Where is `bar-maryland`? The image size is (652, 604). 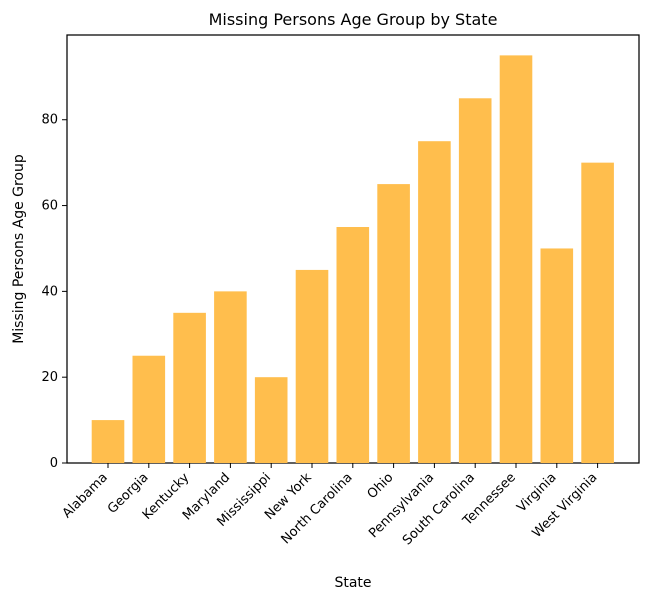
bar-maryland is located at coordinates (230, 377).